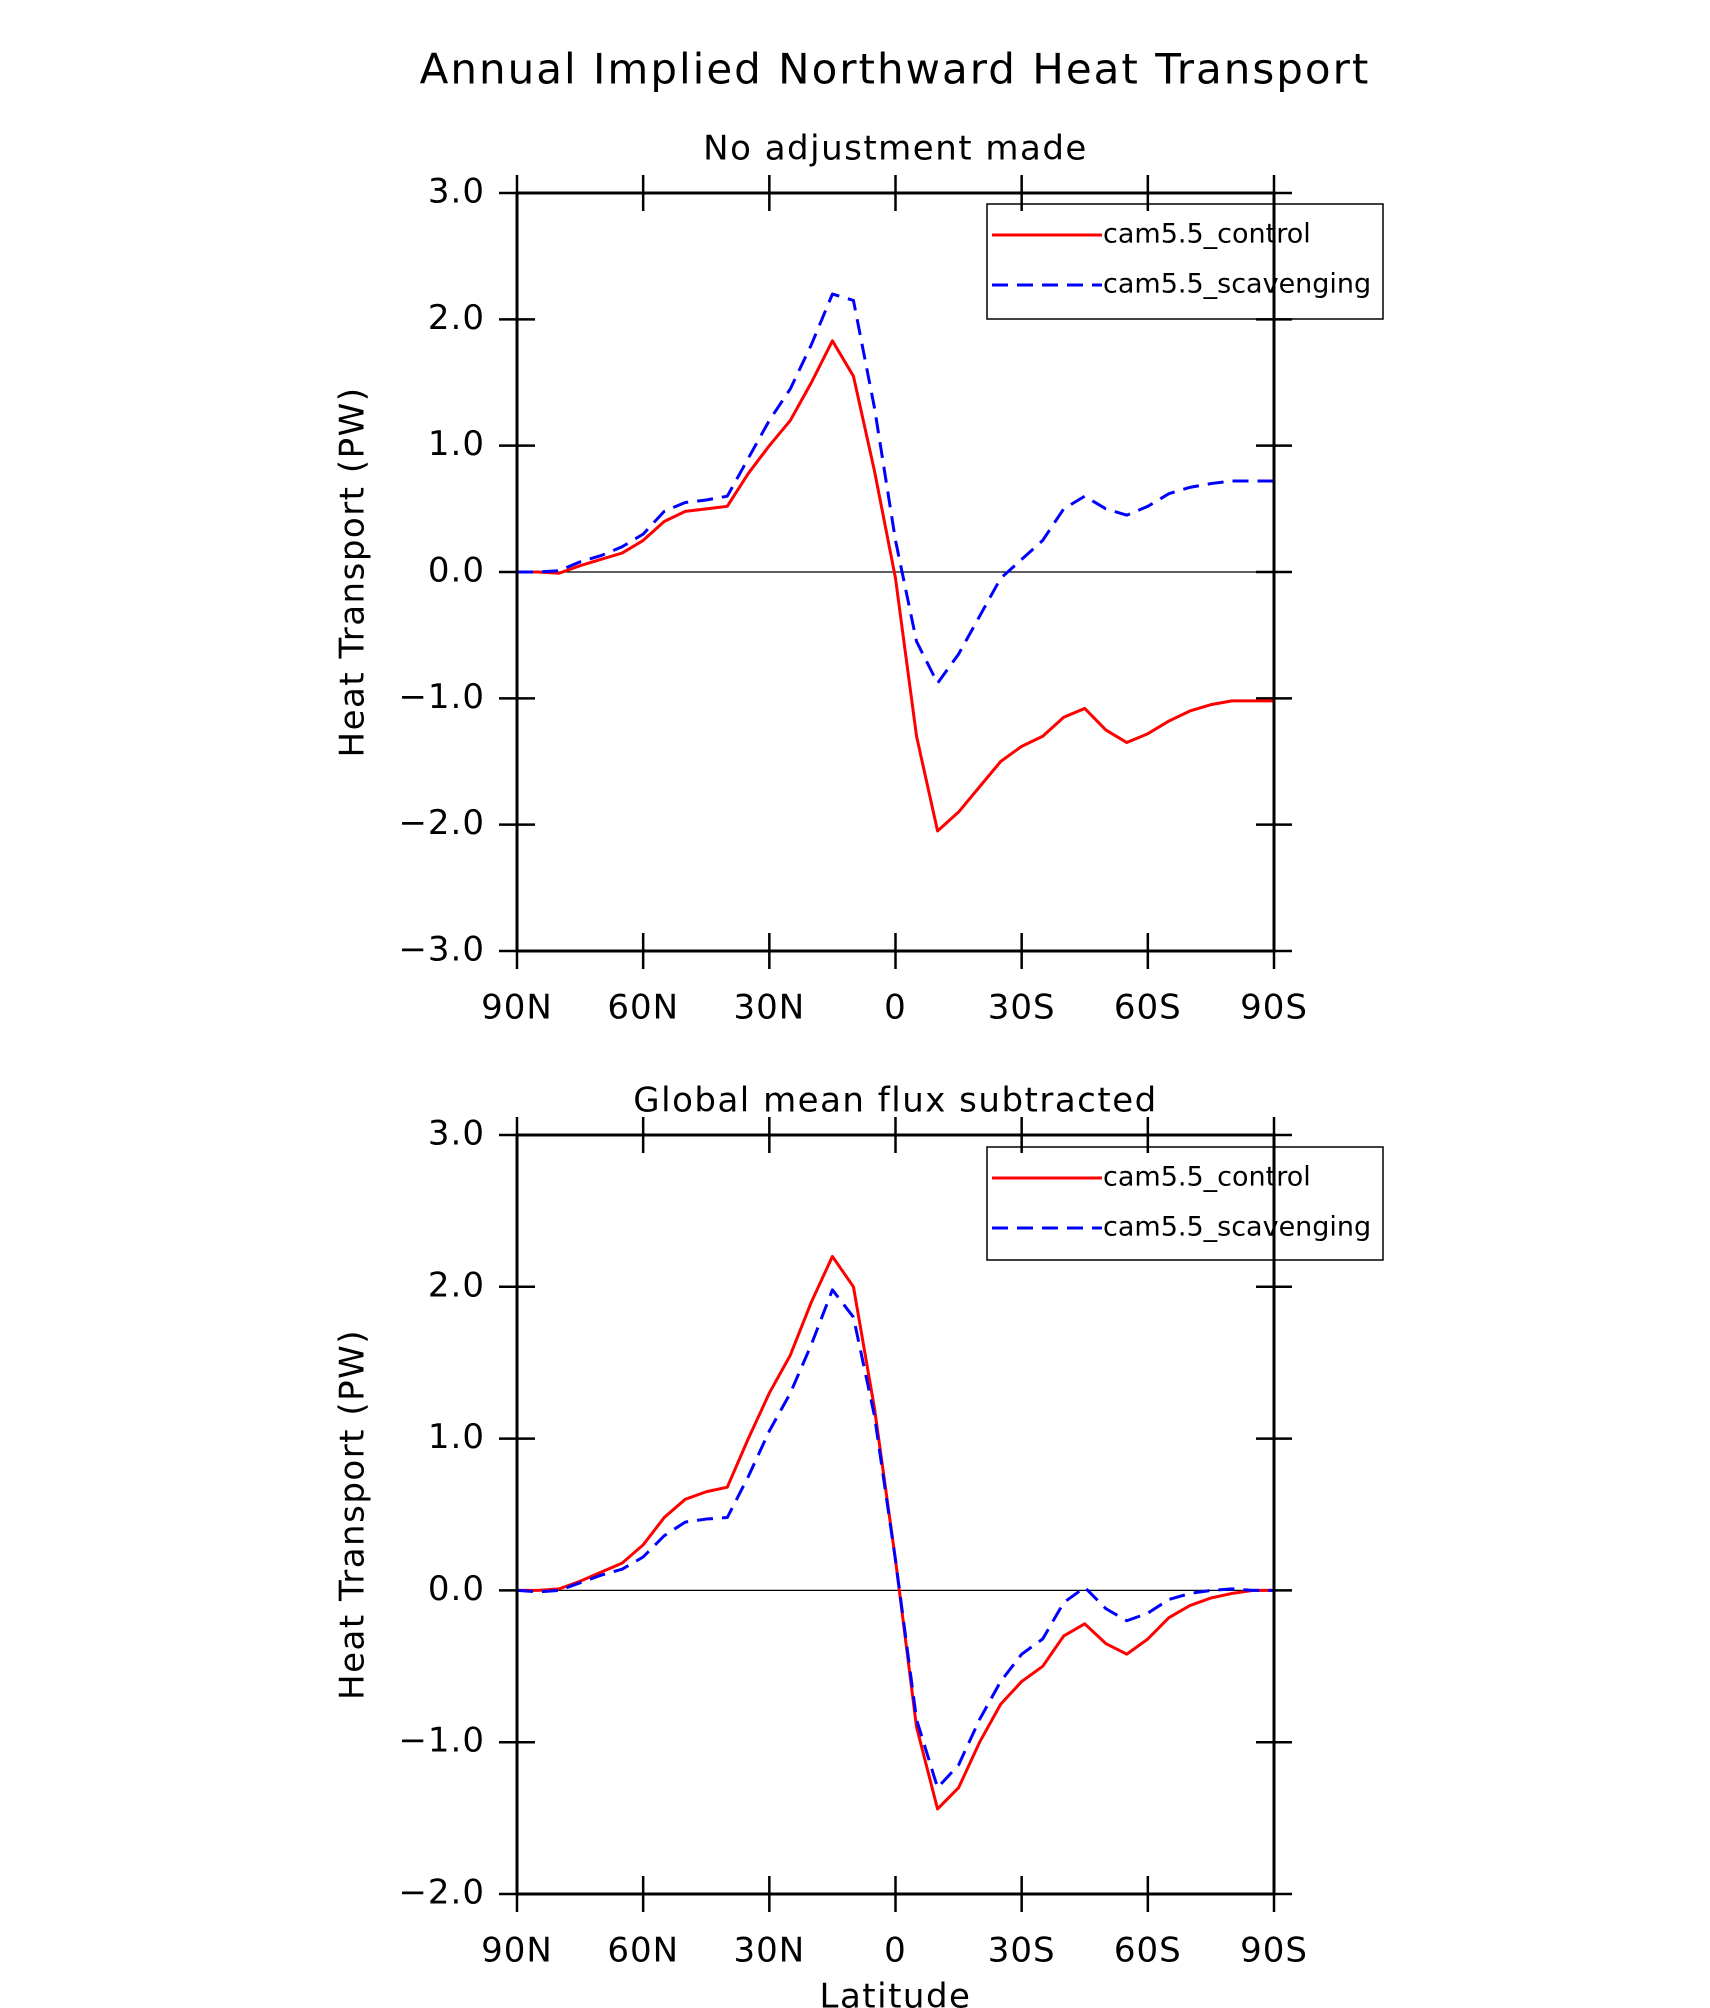 Image resolution: width=1710 pixels, height=2008 pixels. What do you see at coordinates (441, 950) in the screenshot?
I see `y-tick-label: −3.0` at bounding box center [441, 950].